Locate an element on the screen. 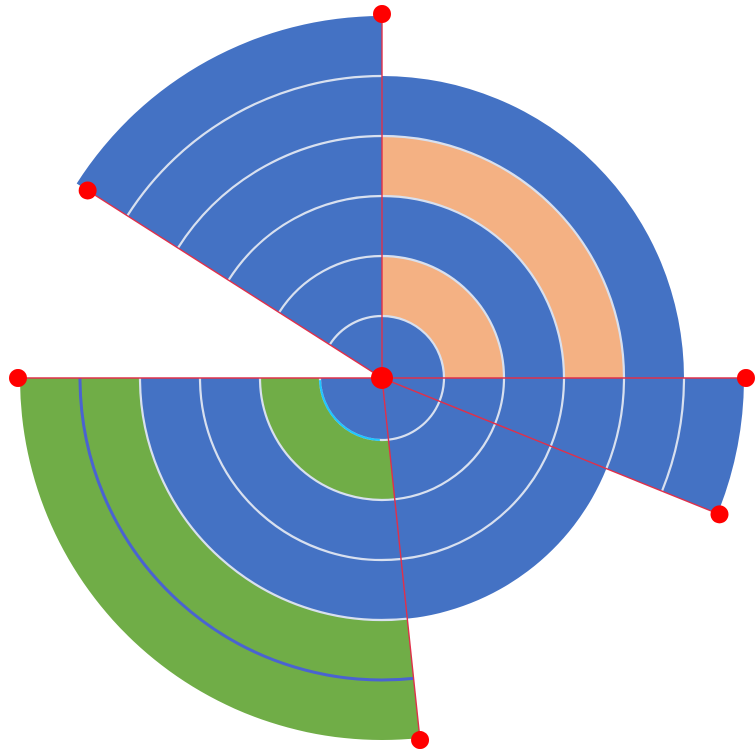 The height and width of the screenshot is (749, 755). right-sector is located at coordinates (563, 445).